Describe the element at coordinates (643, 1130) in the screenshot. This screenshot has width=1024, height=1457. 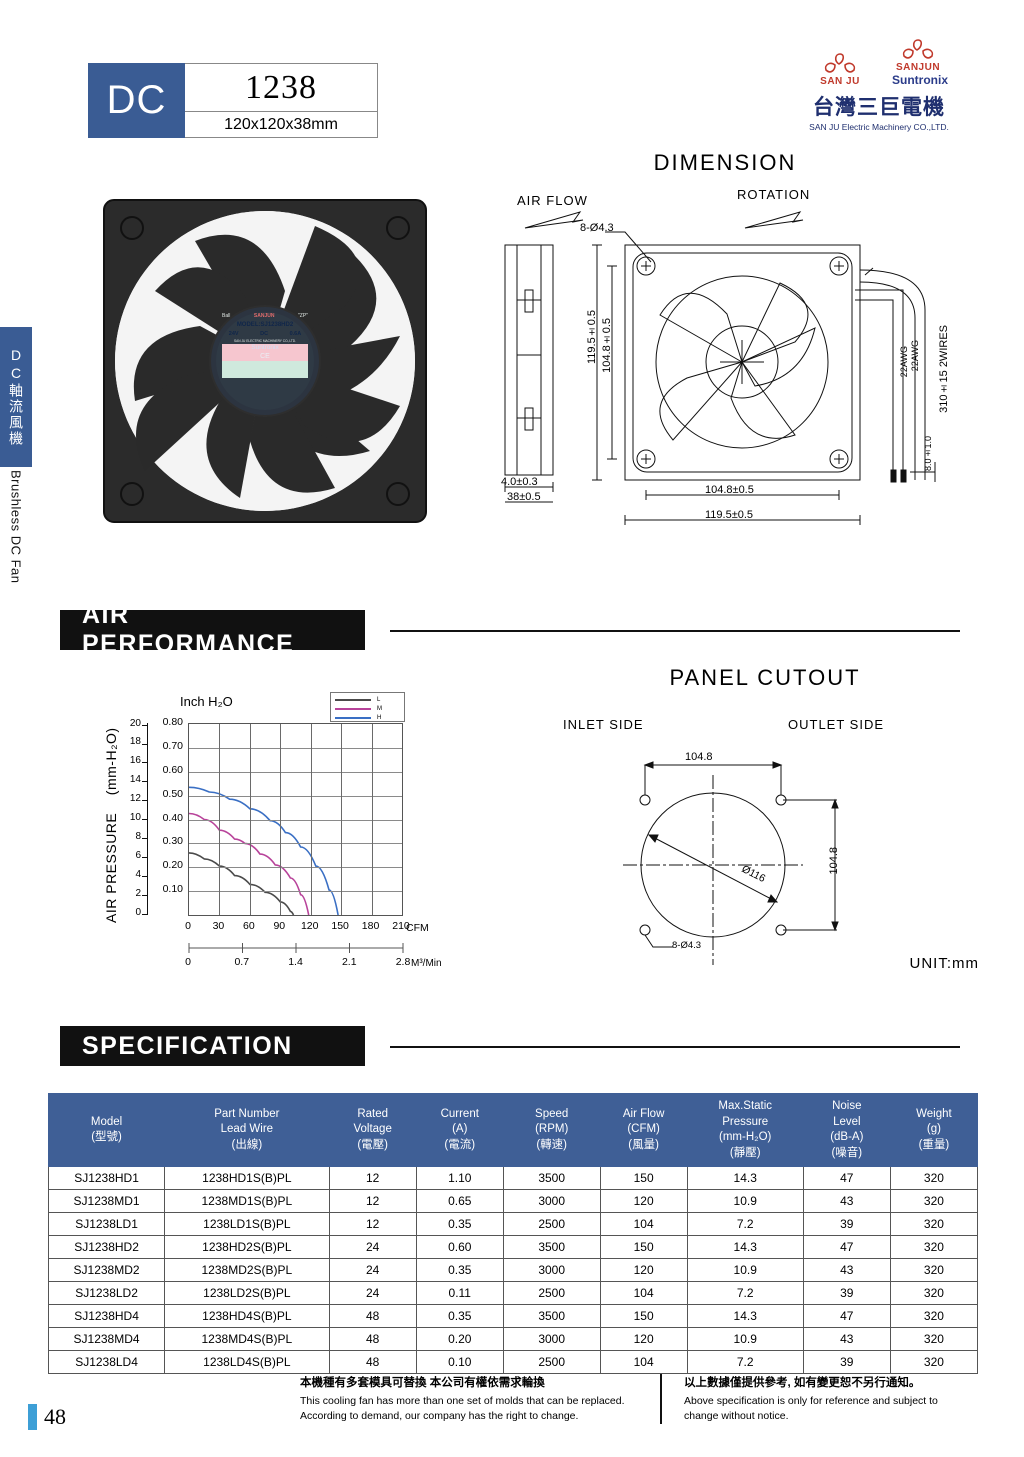
I see `spec-column-header-5: Air Flow (CFM) (風量)` at that location.